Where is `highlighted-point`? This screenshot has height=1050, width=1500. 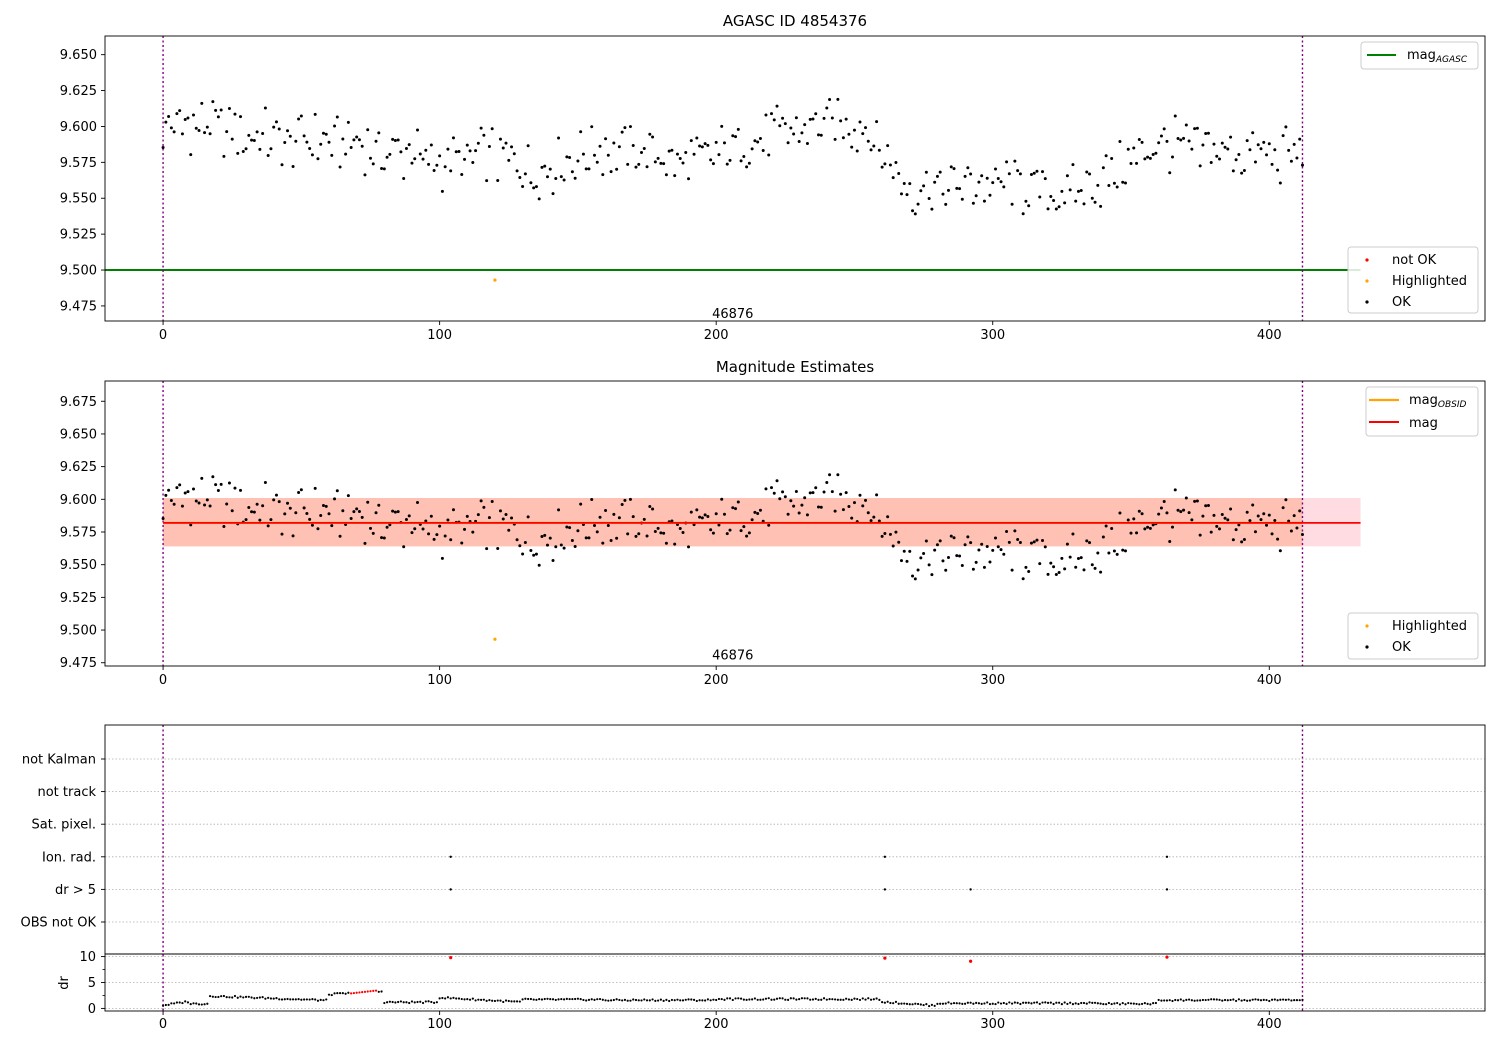
highlighted-point is located at coordinates (495, 639).